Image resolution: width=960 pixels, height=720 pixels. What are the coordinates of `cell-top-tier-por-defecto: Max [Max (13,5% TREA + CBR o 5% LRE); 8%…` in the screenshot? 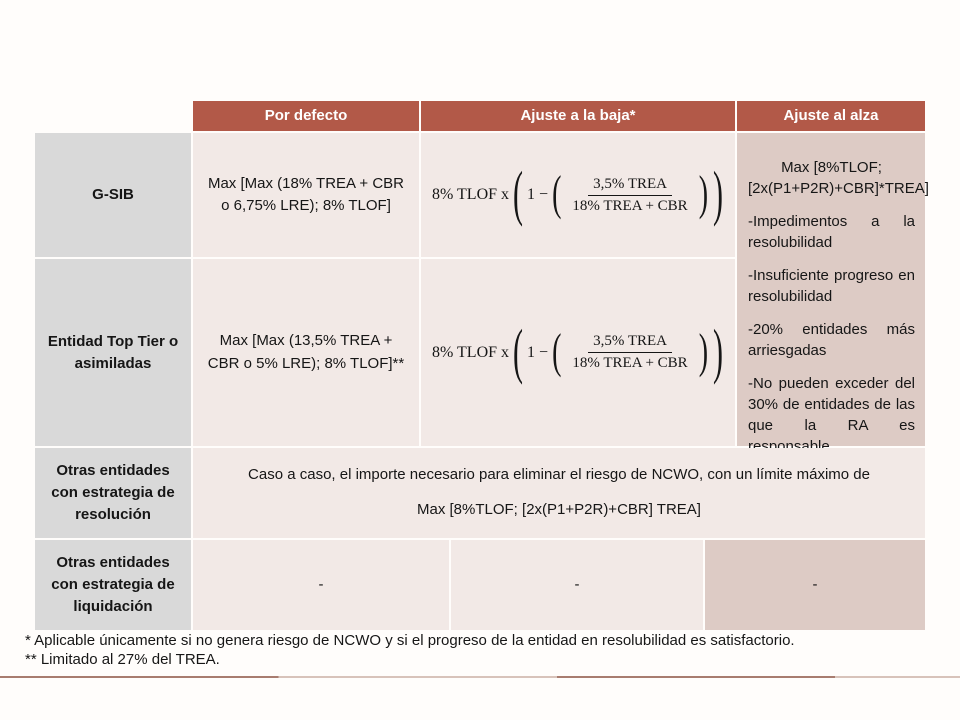 It's located at (306, 352).